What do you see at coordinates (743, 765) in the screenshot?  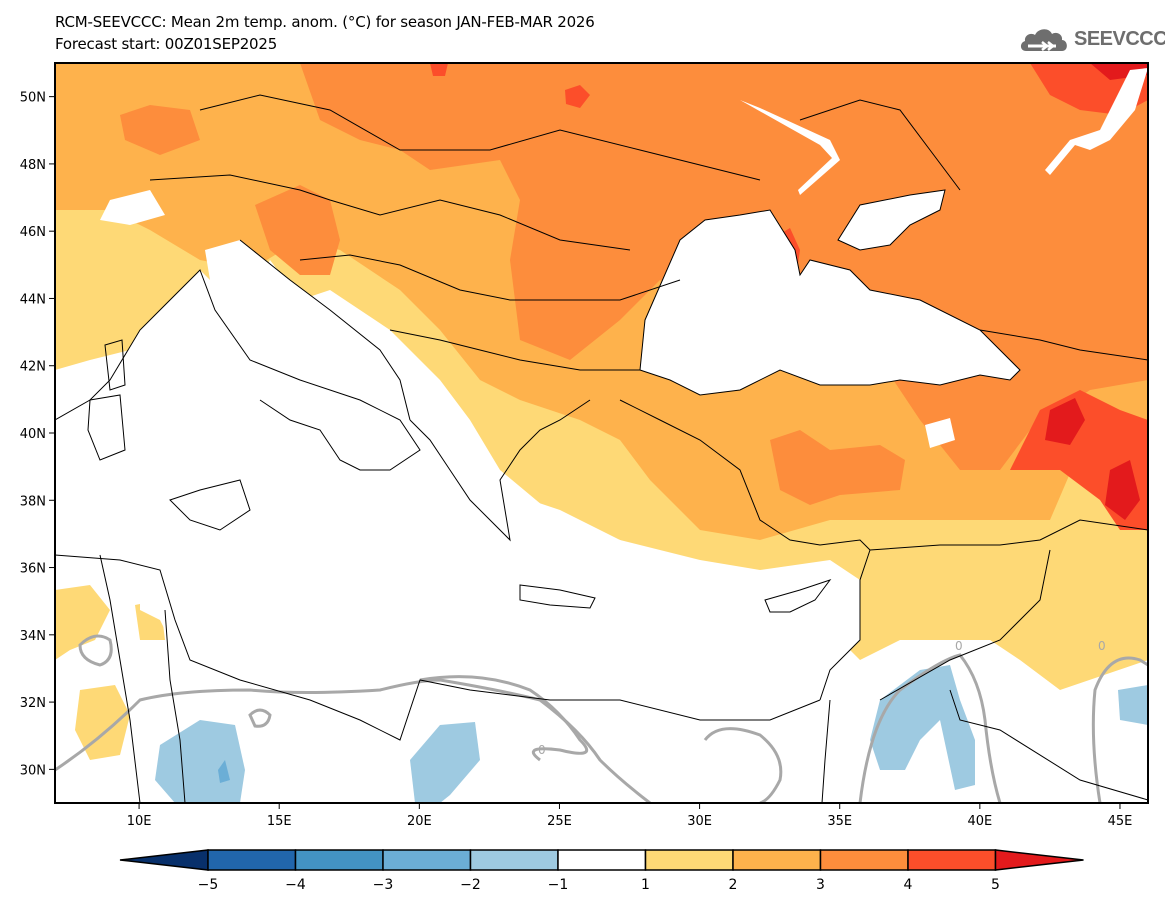 I see `zero-contour-sinai` at bounding box center [743, 765].